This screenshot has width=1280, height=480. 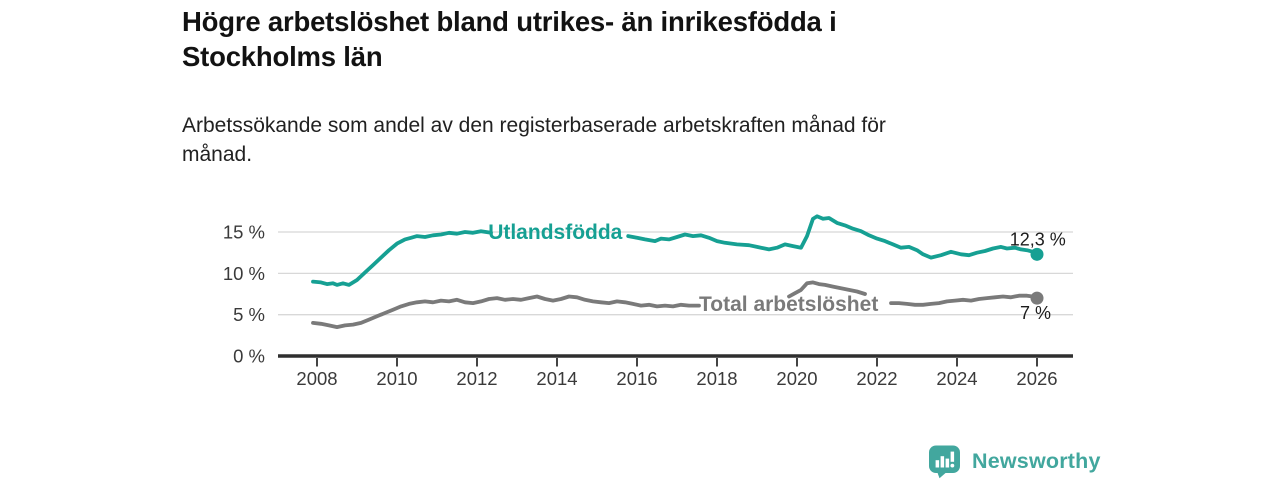 I want to click on end-value-label-total: 7 %, so click(x=1035, y=313).